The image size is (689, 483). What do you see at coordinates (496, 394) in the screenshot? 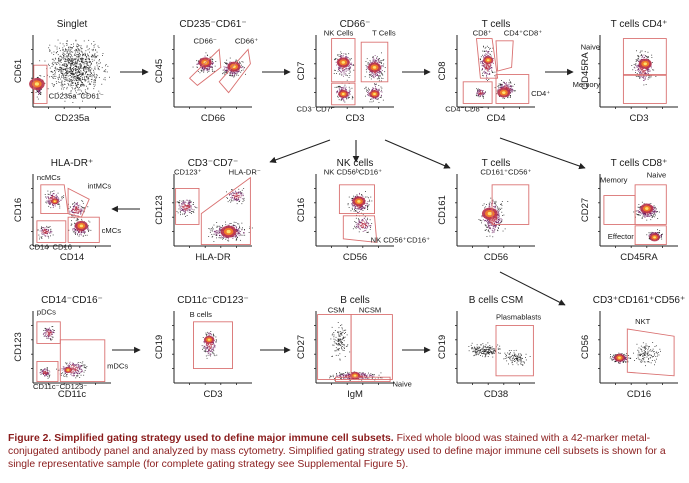
I see `x-axis-label: CD38` at bounding box center [496, 394].